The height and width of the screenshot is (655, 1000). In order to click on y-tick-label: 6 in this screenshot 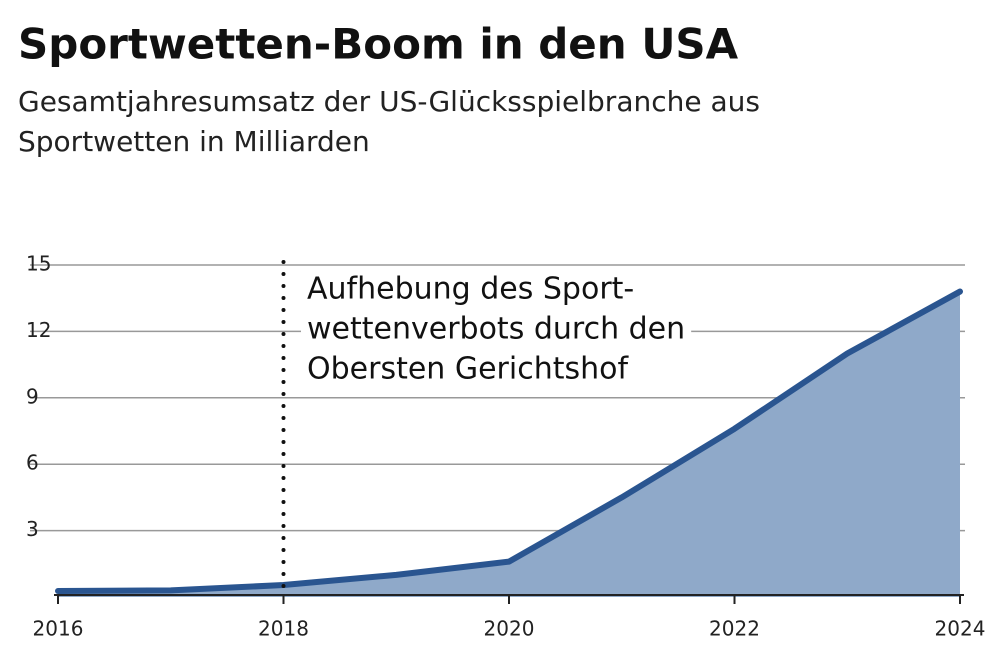, I will do `click(32, 463)`.